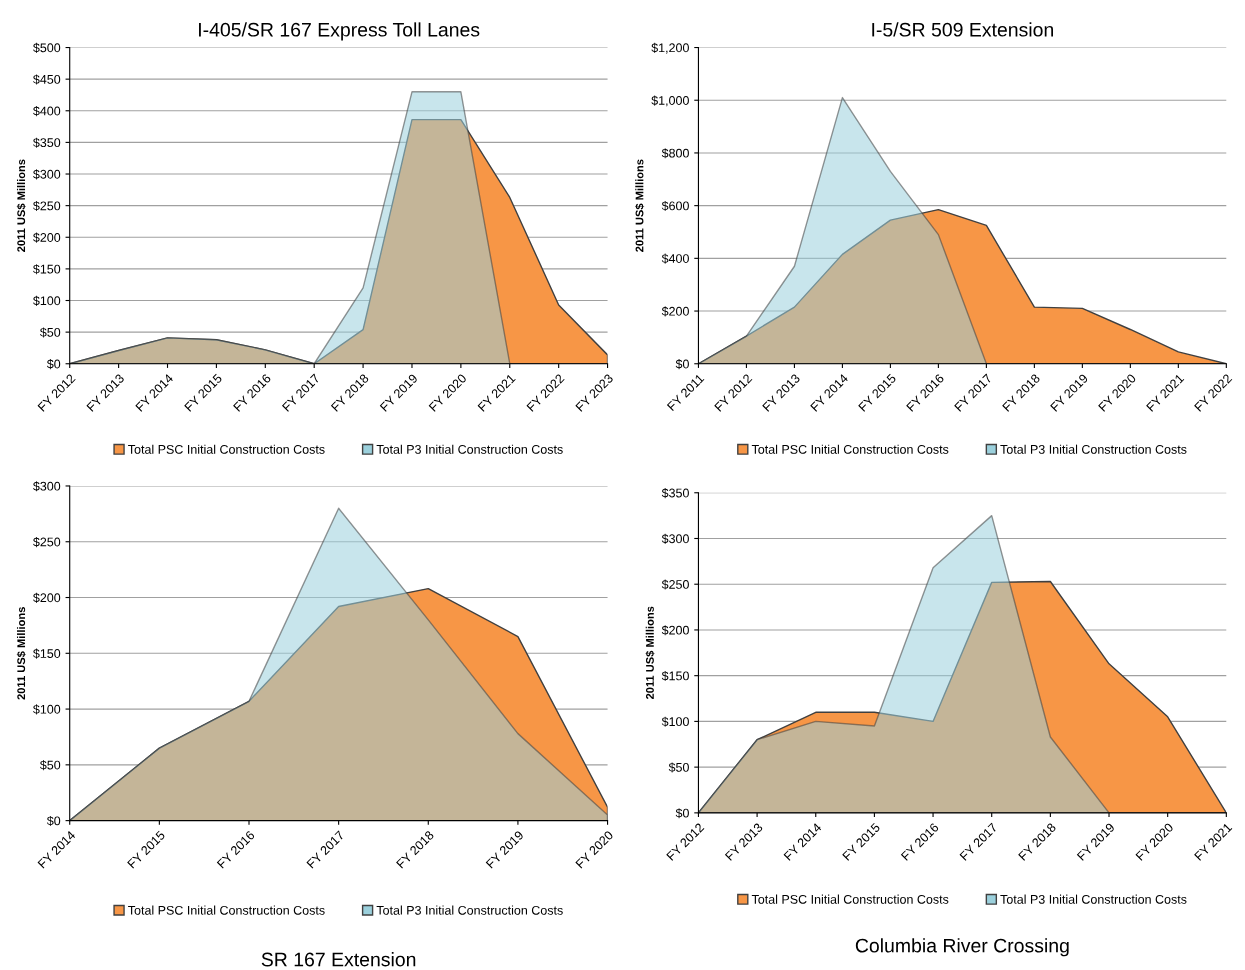 This screenshot has width=1245, height=970. What do you see at coordinates (675, 153) in the screenshot?
I see `y-tick-label: $800` at bounding box center [675, 153].